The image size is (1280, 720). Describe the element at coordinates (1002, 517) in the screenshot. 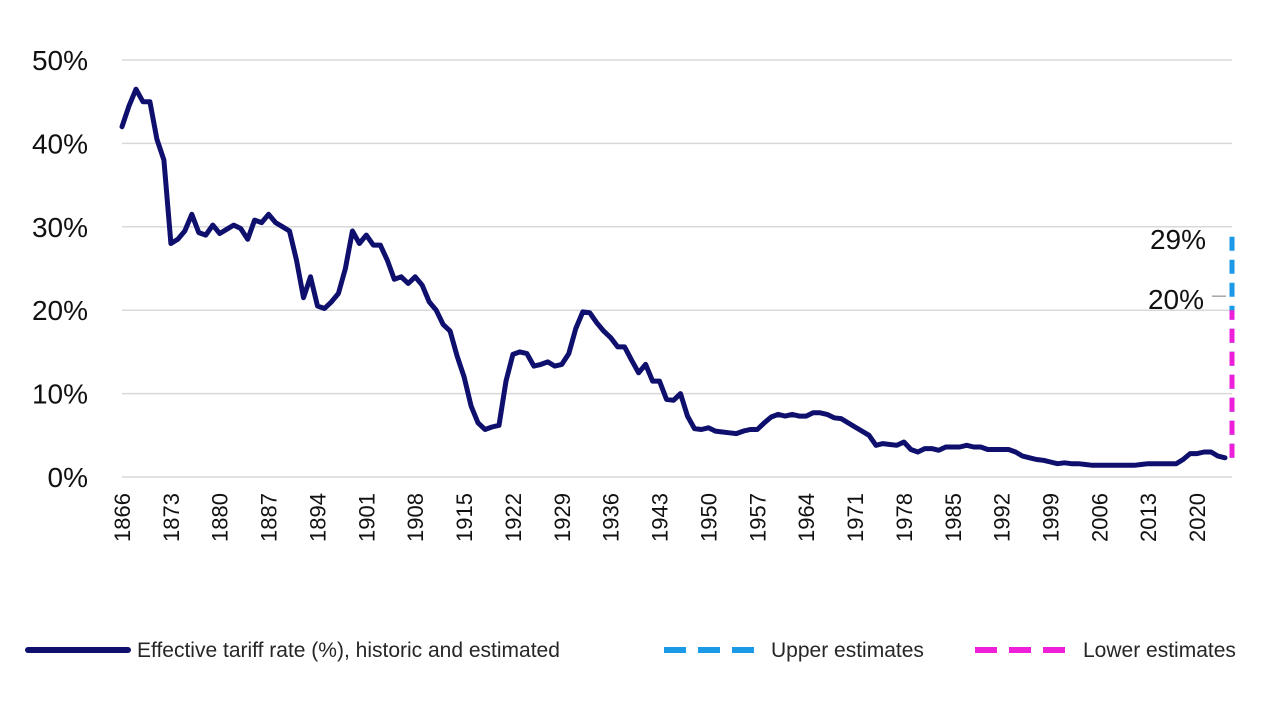

I see `x-tick-label: 1992` at that location.